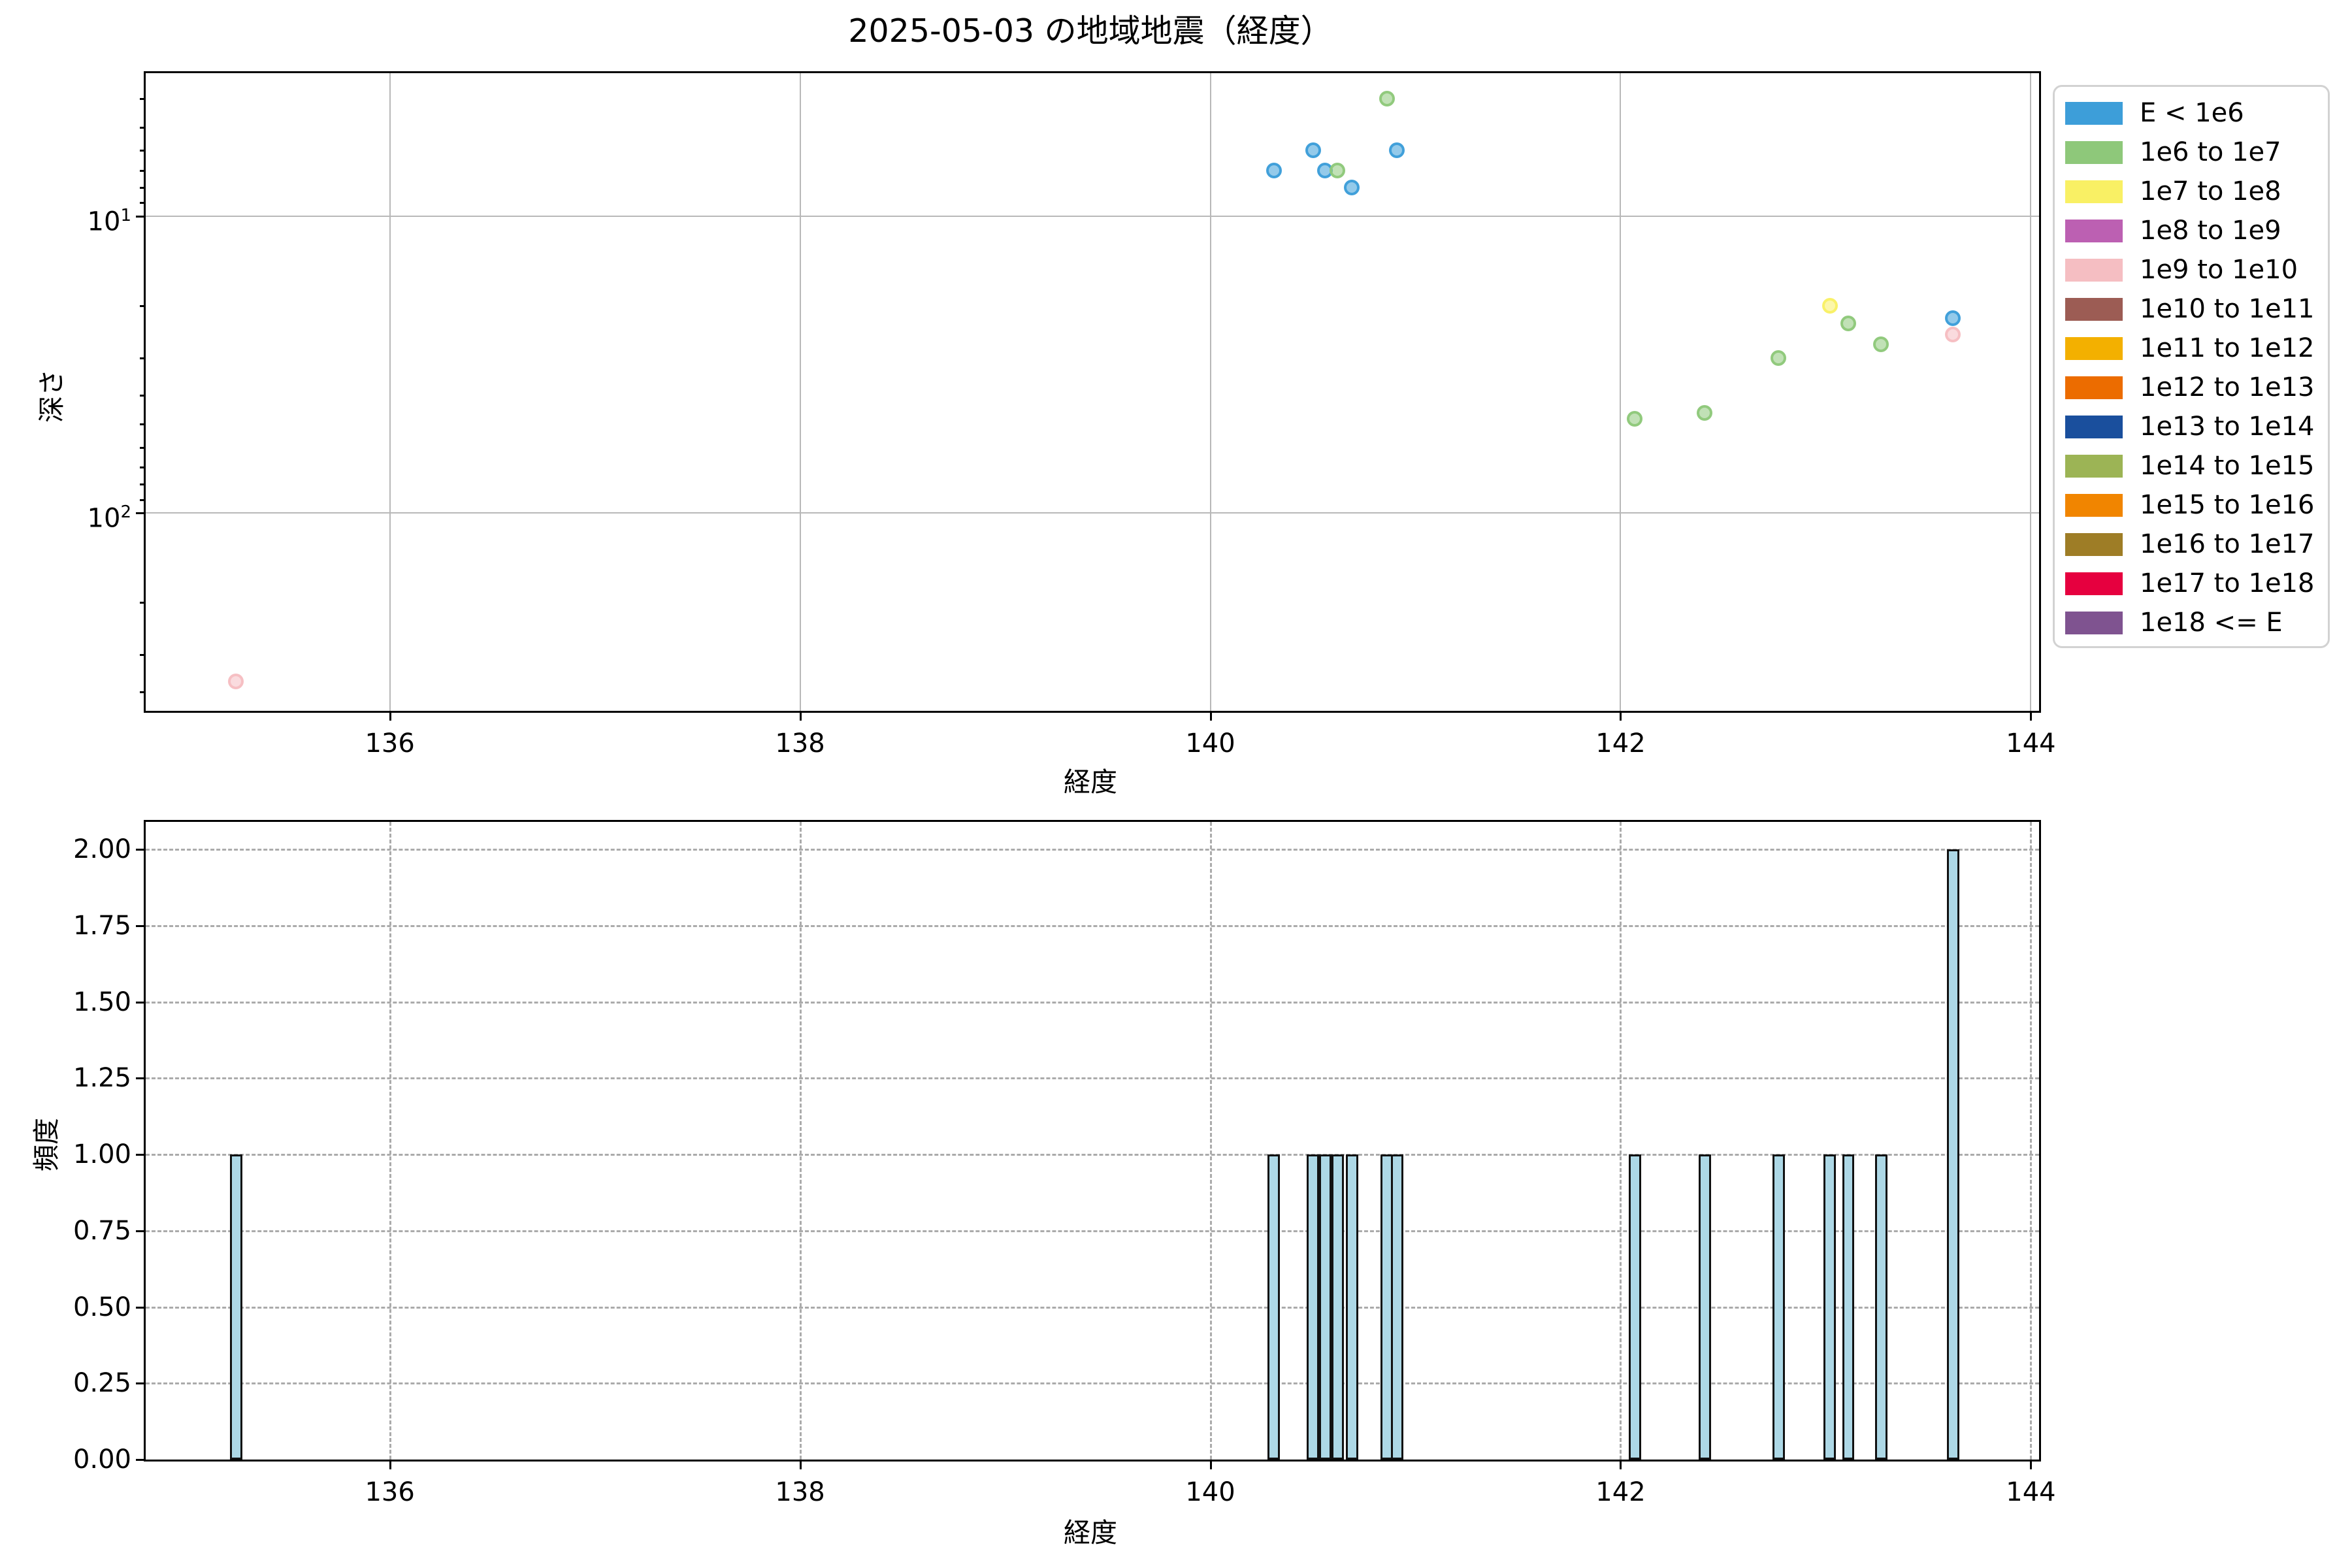 This screenshot has height=1568, width=2352. I want to click on legend-label: 1e14 to 1e15, so click(2227, 466).